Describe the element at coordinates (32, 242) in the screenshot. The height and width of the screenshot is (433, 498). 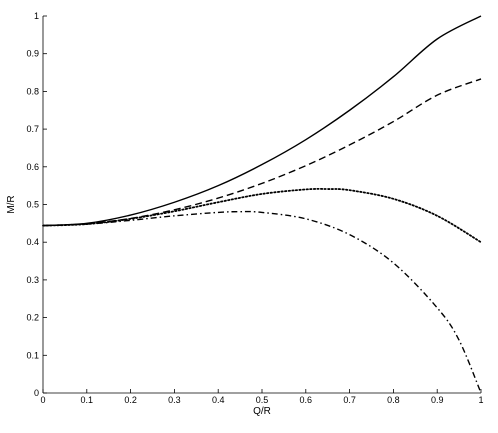
I see `y-tick-label: 0.4` at that location.